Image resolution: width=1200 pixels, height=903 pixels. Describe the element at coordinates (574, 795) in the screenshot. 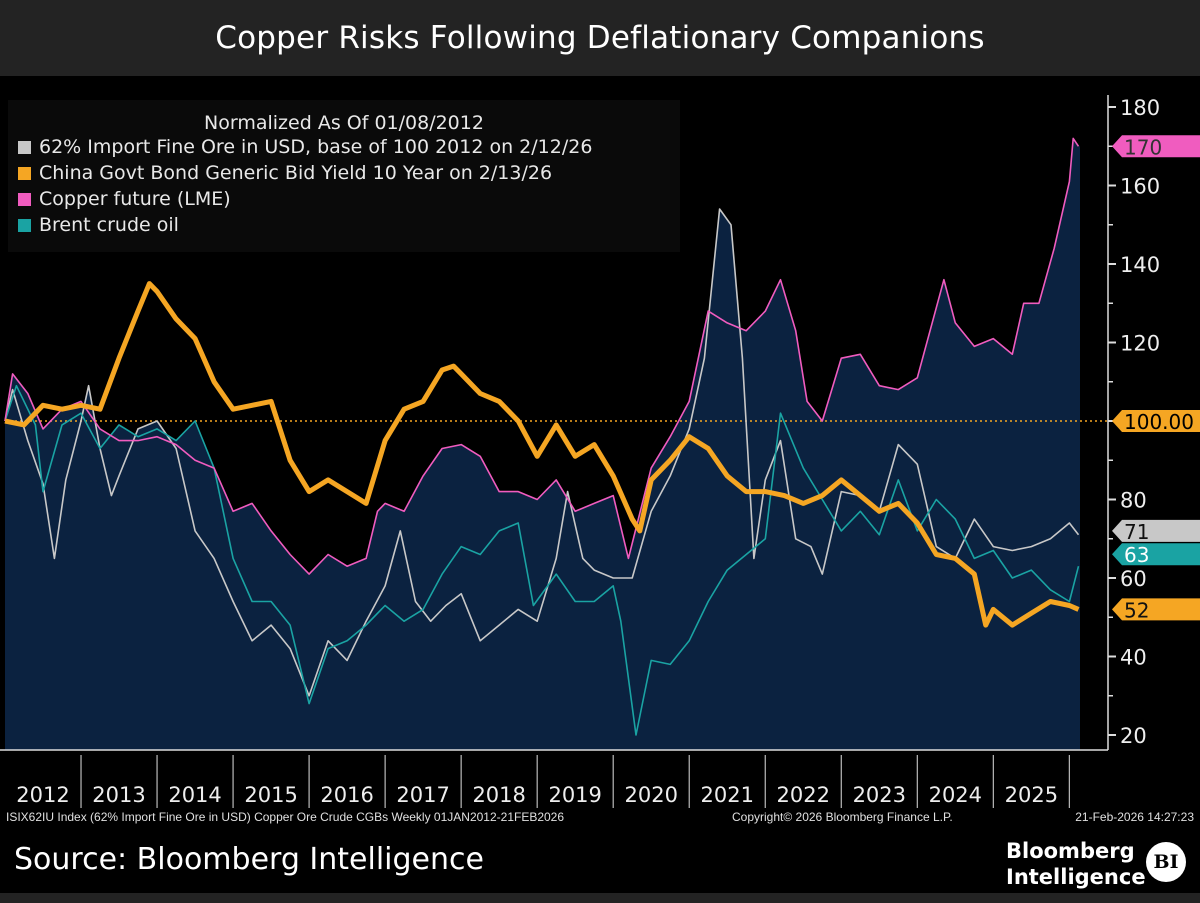

I see `x-tick-label-2019: 2019` at that location.